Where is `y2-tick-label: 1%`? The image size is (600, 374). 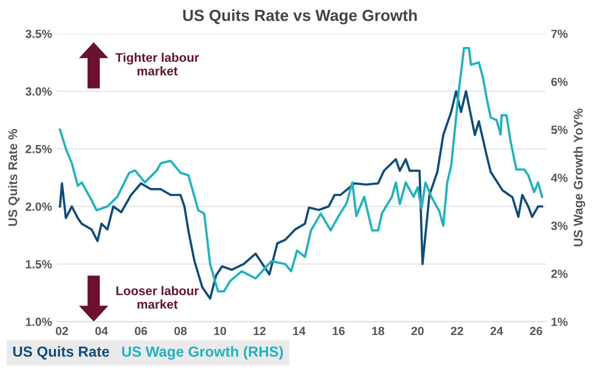
y2-tick-label: 1% is located at coordinates (560, 322).